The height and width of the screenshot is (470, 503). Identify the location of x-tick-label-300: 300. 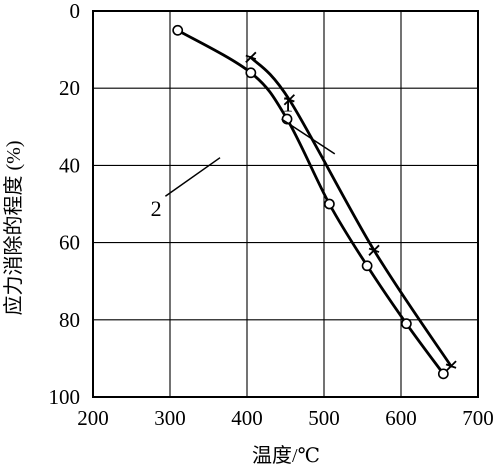
(170, 418).